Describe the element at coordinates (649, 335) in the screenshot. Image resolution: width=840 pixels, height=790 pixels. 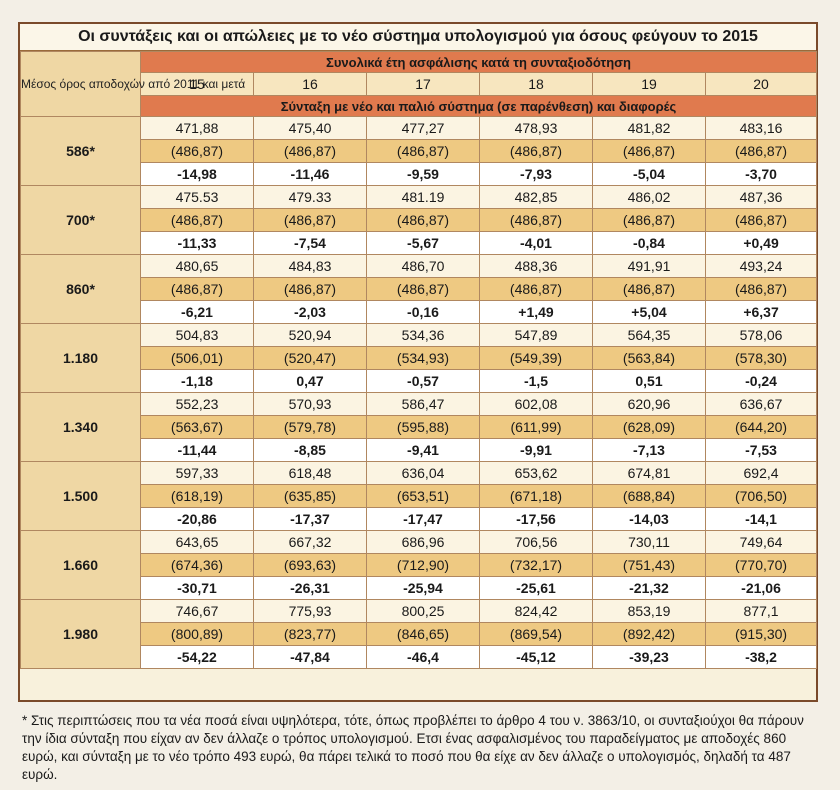
I see `new-value-cell: 564,35` at that location.